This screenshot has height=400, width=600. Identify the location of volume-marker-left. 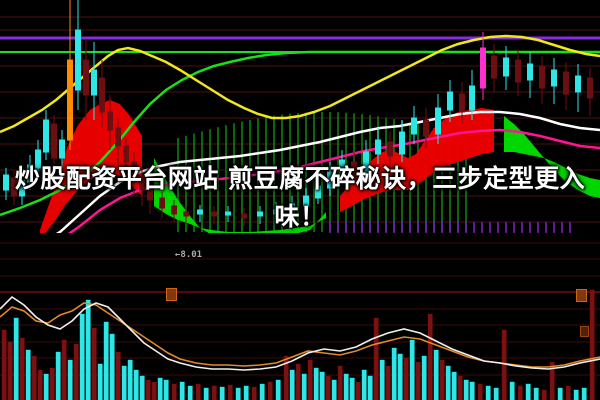
(171, 294).